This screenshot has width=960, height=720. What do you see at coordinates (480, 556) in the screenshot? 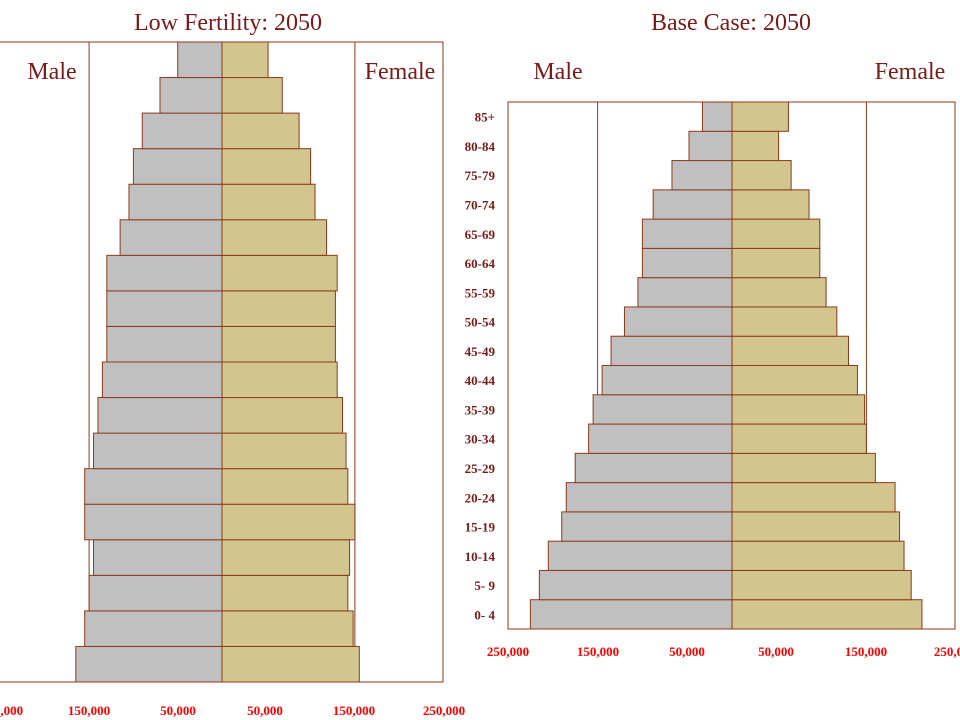
I see `age-group-label: 10-14` at bounding box center [480, 556].